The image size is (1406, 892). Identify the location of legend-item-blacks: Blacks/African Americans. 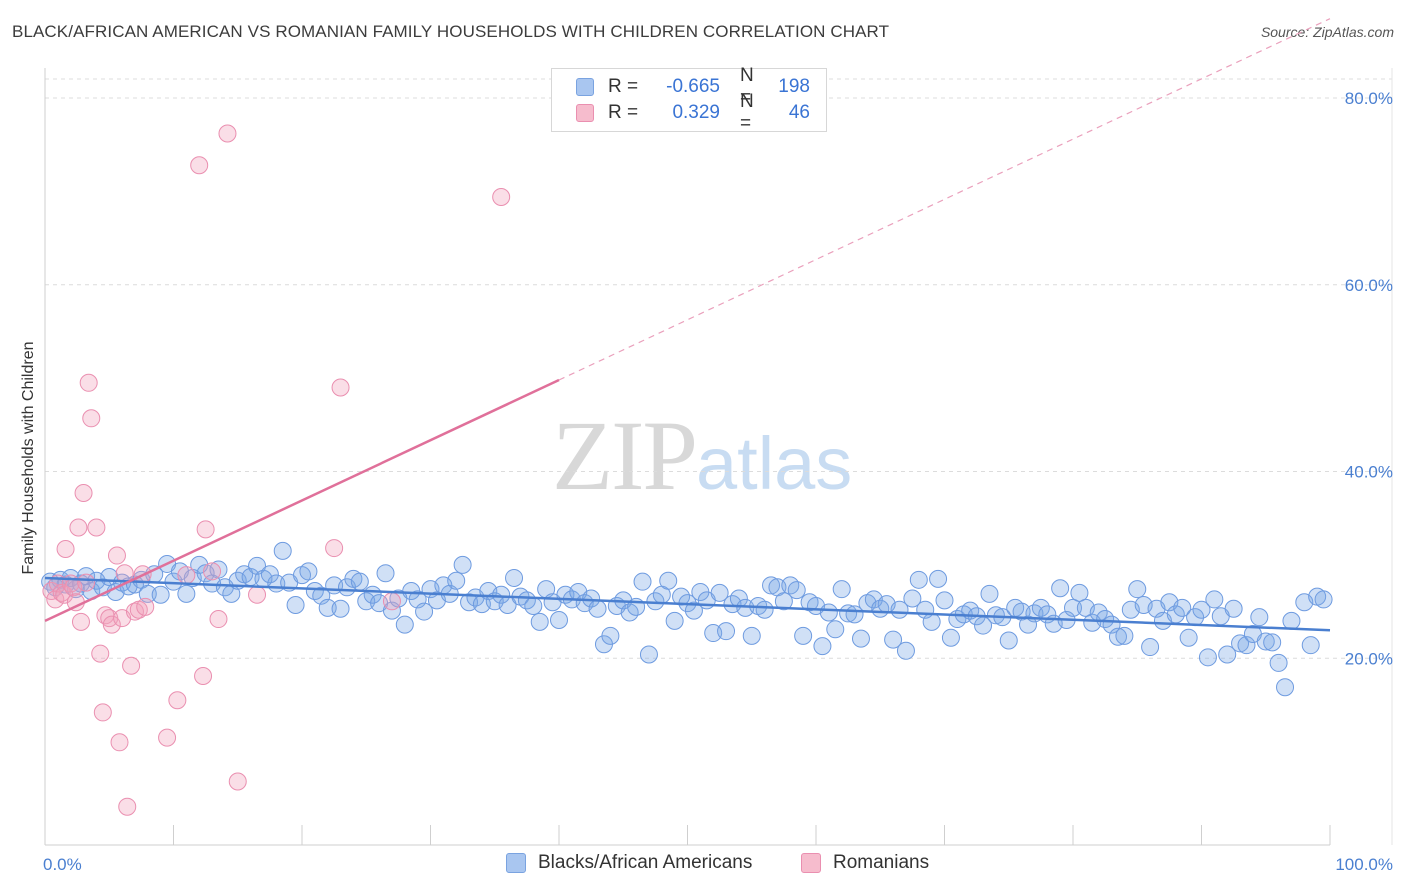
(629, 863).